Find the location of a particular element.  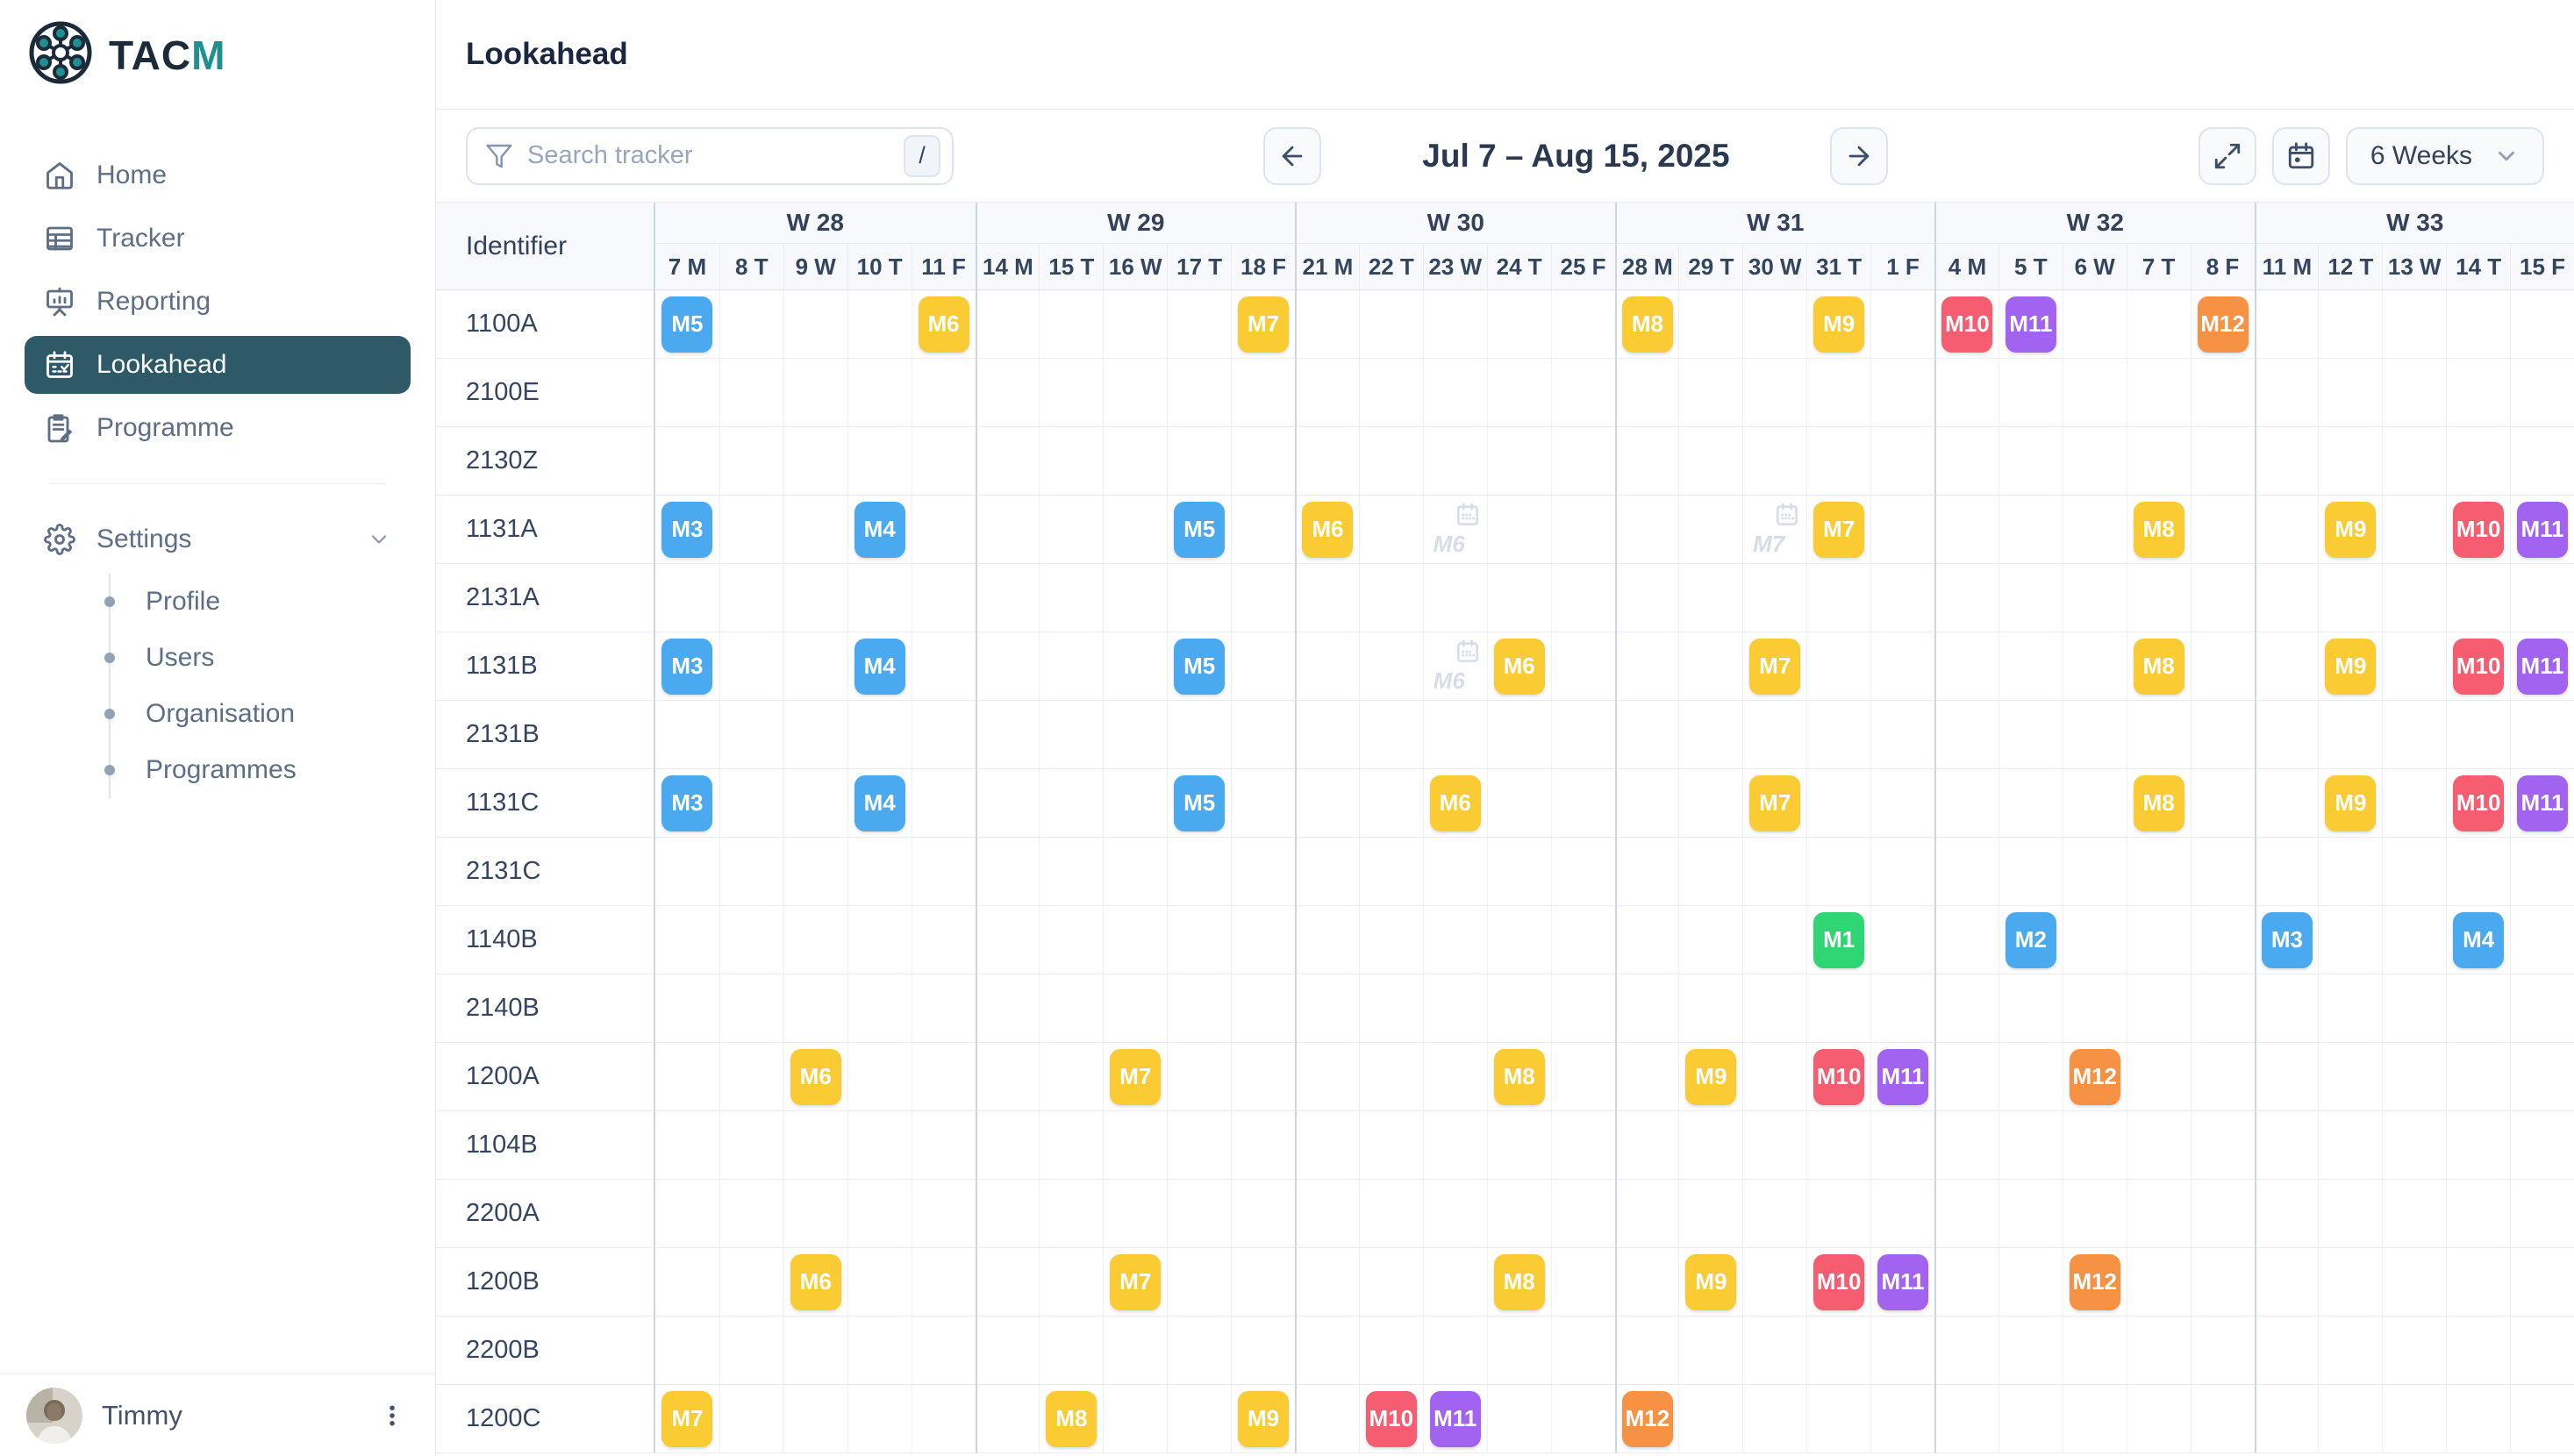

search-input is located at coordinates (708, 155).